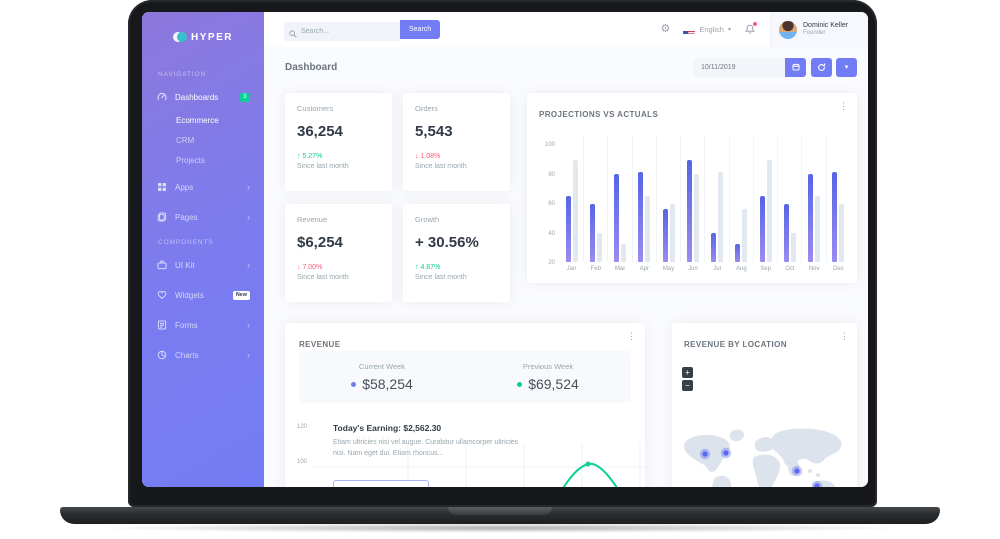  What do you see at coordinates (203, 355) in the screenshot?
I see `sidebar-item-charts: Charts ›` at bounding box center [203, 355].